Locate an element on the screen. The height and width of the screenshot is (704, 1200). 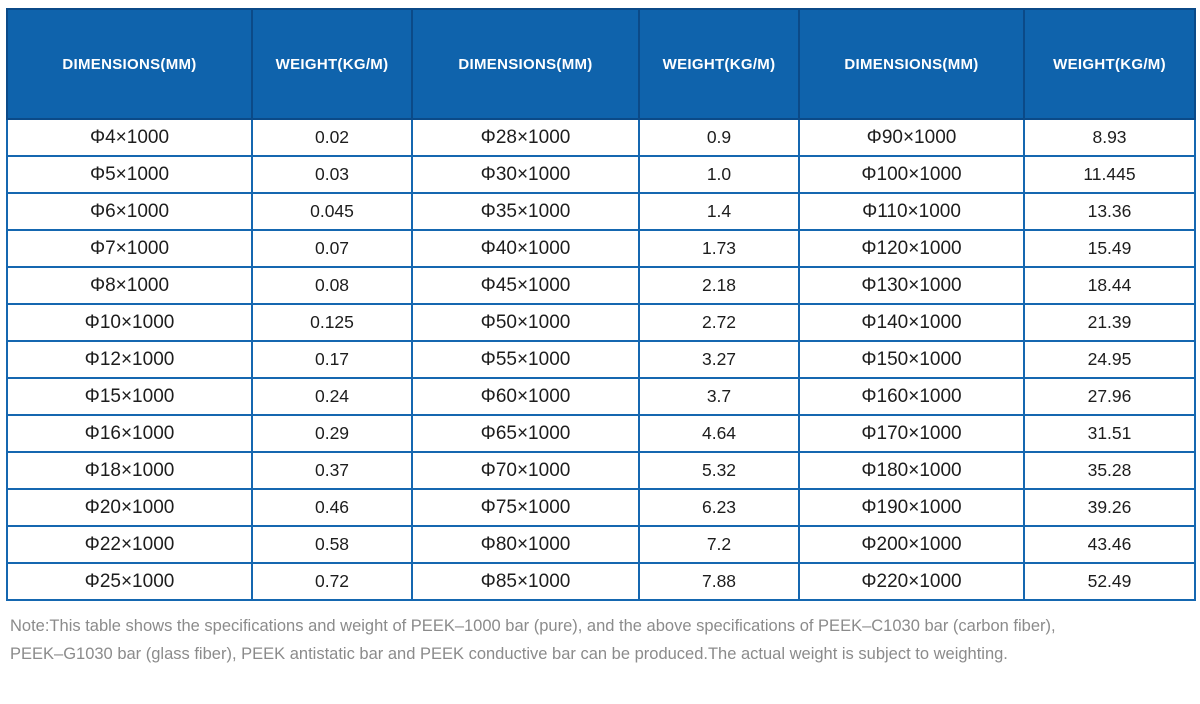
weight-cell: 24.95 is located at coordinates (1109, 359).